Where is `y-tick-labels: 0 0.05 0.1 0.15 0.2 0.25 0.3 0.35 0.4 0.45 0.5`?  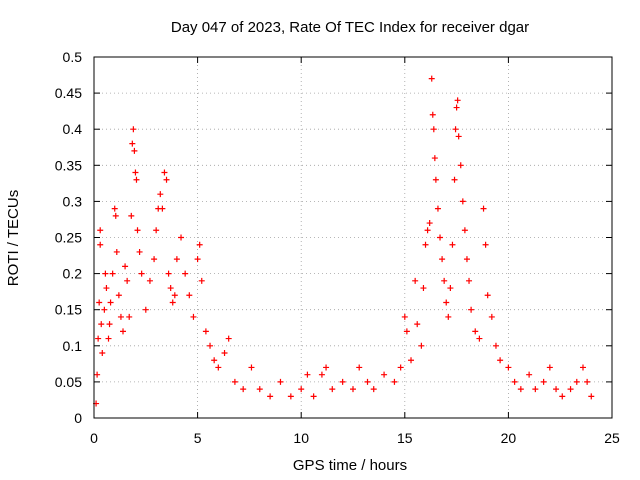 y-tick-labels: 0 0.05 0.1 0.15 0.2 0.25 0.3 0.35 0.4 0.45 0.5 is located at coordinates (68, 237).